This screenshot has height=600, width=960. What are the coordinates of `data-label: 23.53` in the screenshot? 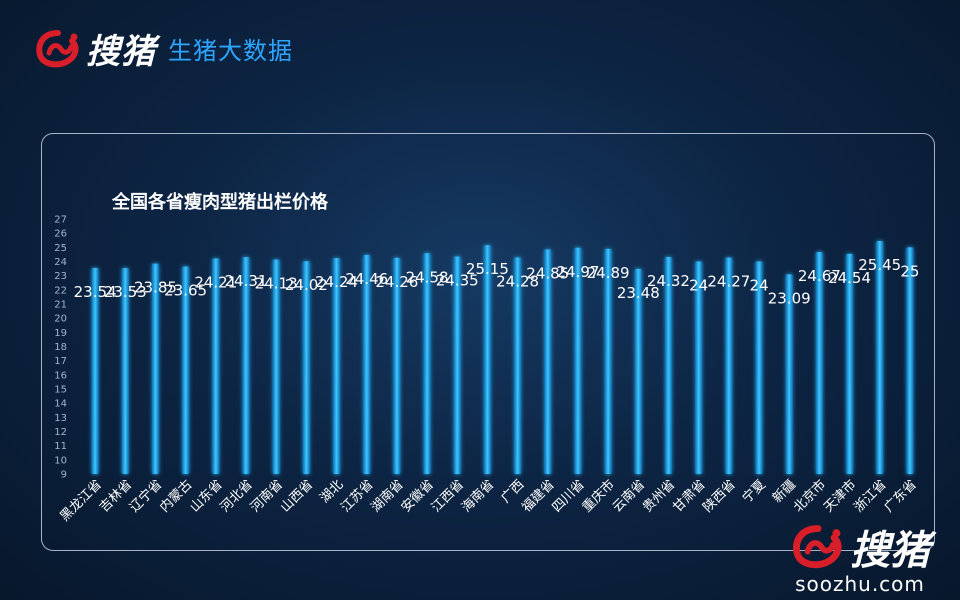 It's located at (125, 292).